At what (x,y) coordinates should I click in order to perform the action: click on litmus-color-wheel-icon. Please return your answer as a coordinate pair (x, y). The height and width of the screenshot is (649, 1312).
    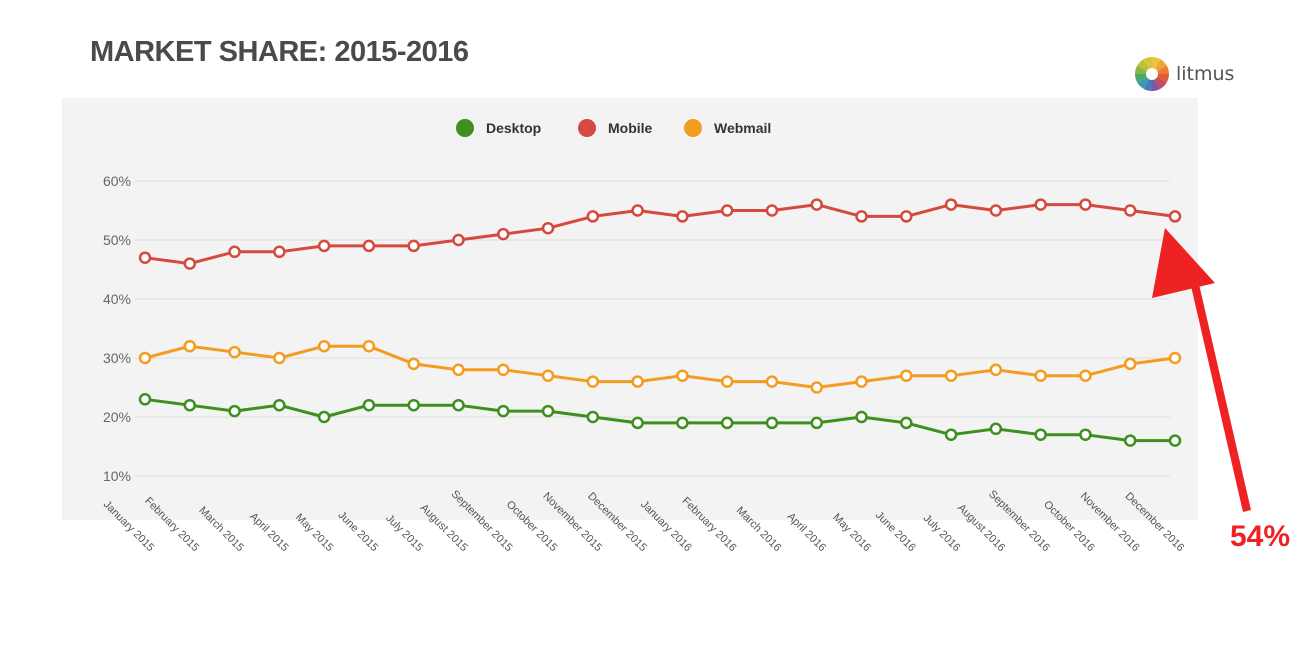
    Looking at the image, I should click on (1152, 74).